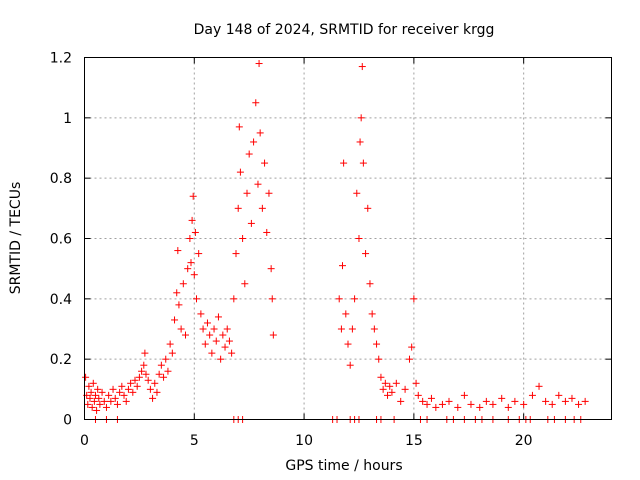 This screenshot has height=480, width=640. I want to click on x-tick-label: 10, so click(304, 441).